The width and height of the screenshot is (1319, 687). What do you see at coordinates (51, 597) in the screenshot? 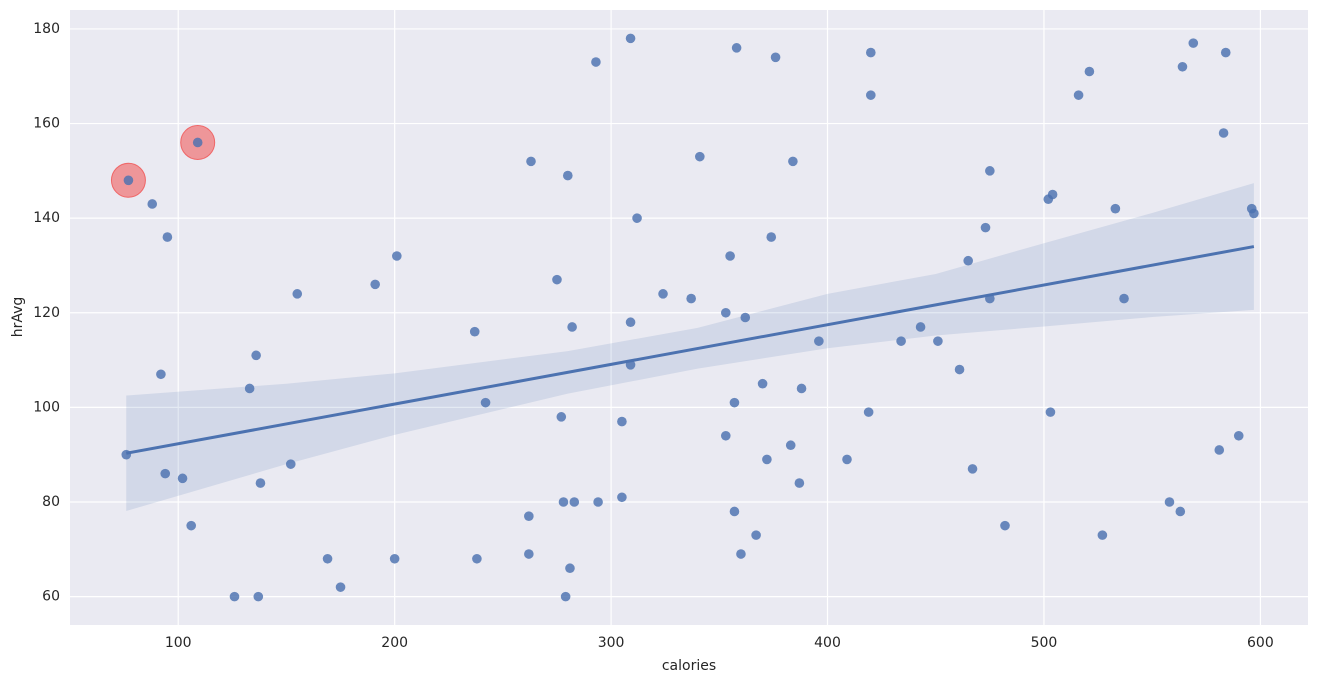
I see `y-tick-label: 60` at bounding box center [51, 597].